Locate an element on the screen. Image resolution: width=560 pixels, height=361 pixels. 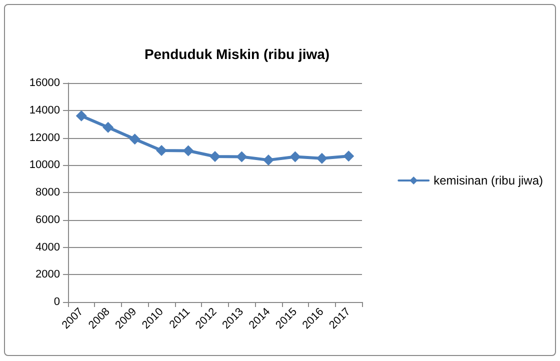
y-tick-label: 8000 is located at coordinates (48, 192).